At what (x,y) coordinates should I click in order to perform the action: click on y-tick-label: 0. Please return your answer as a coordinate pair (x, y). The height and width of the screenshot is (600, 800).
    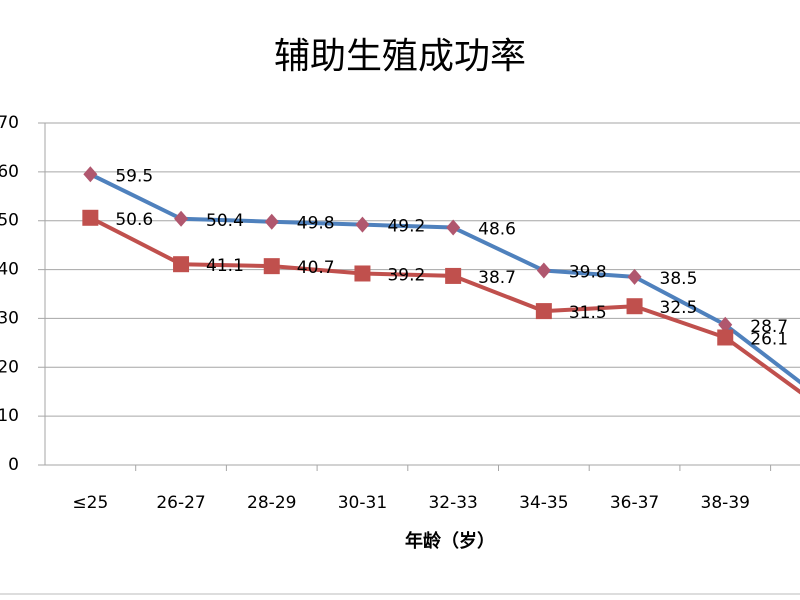
    Looking at the image, I should click on (13, 465).